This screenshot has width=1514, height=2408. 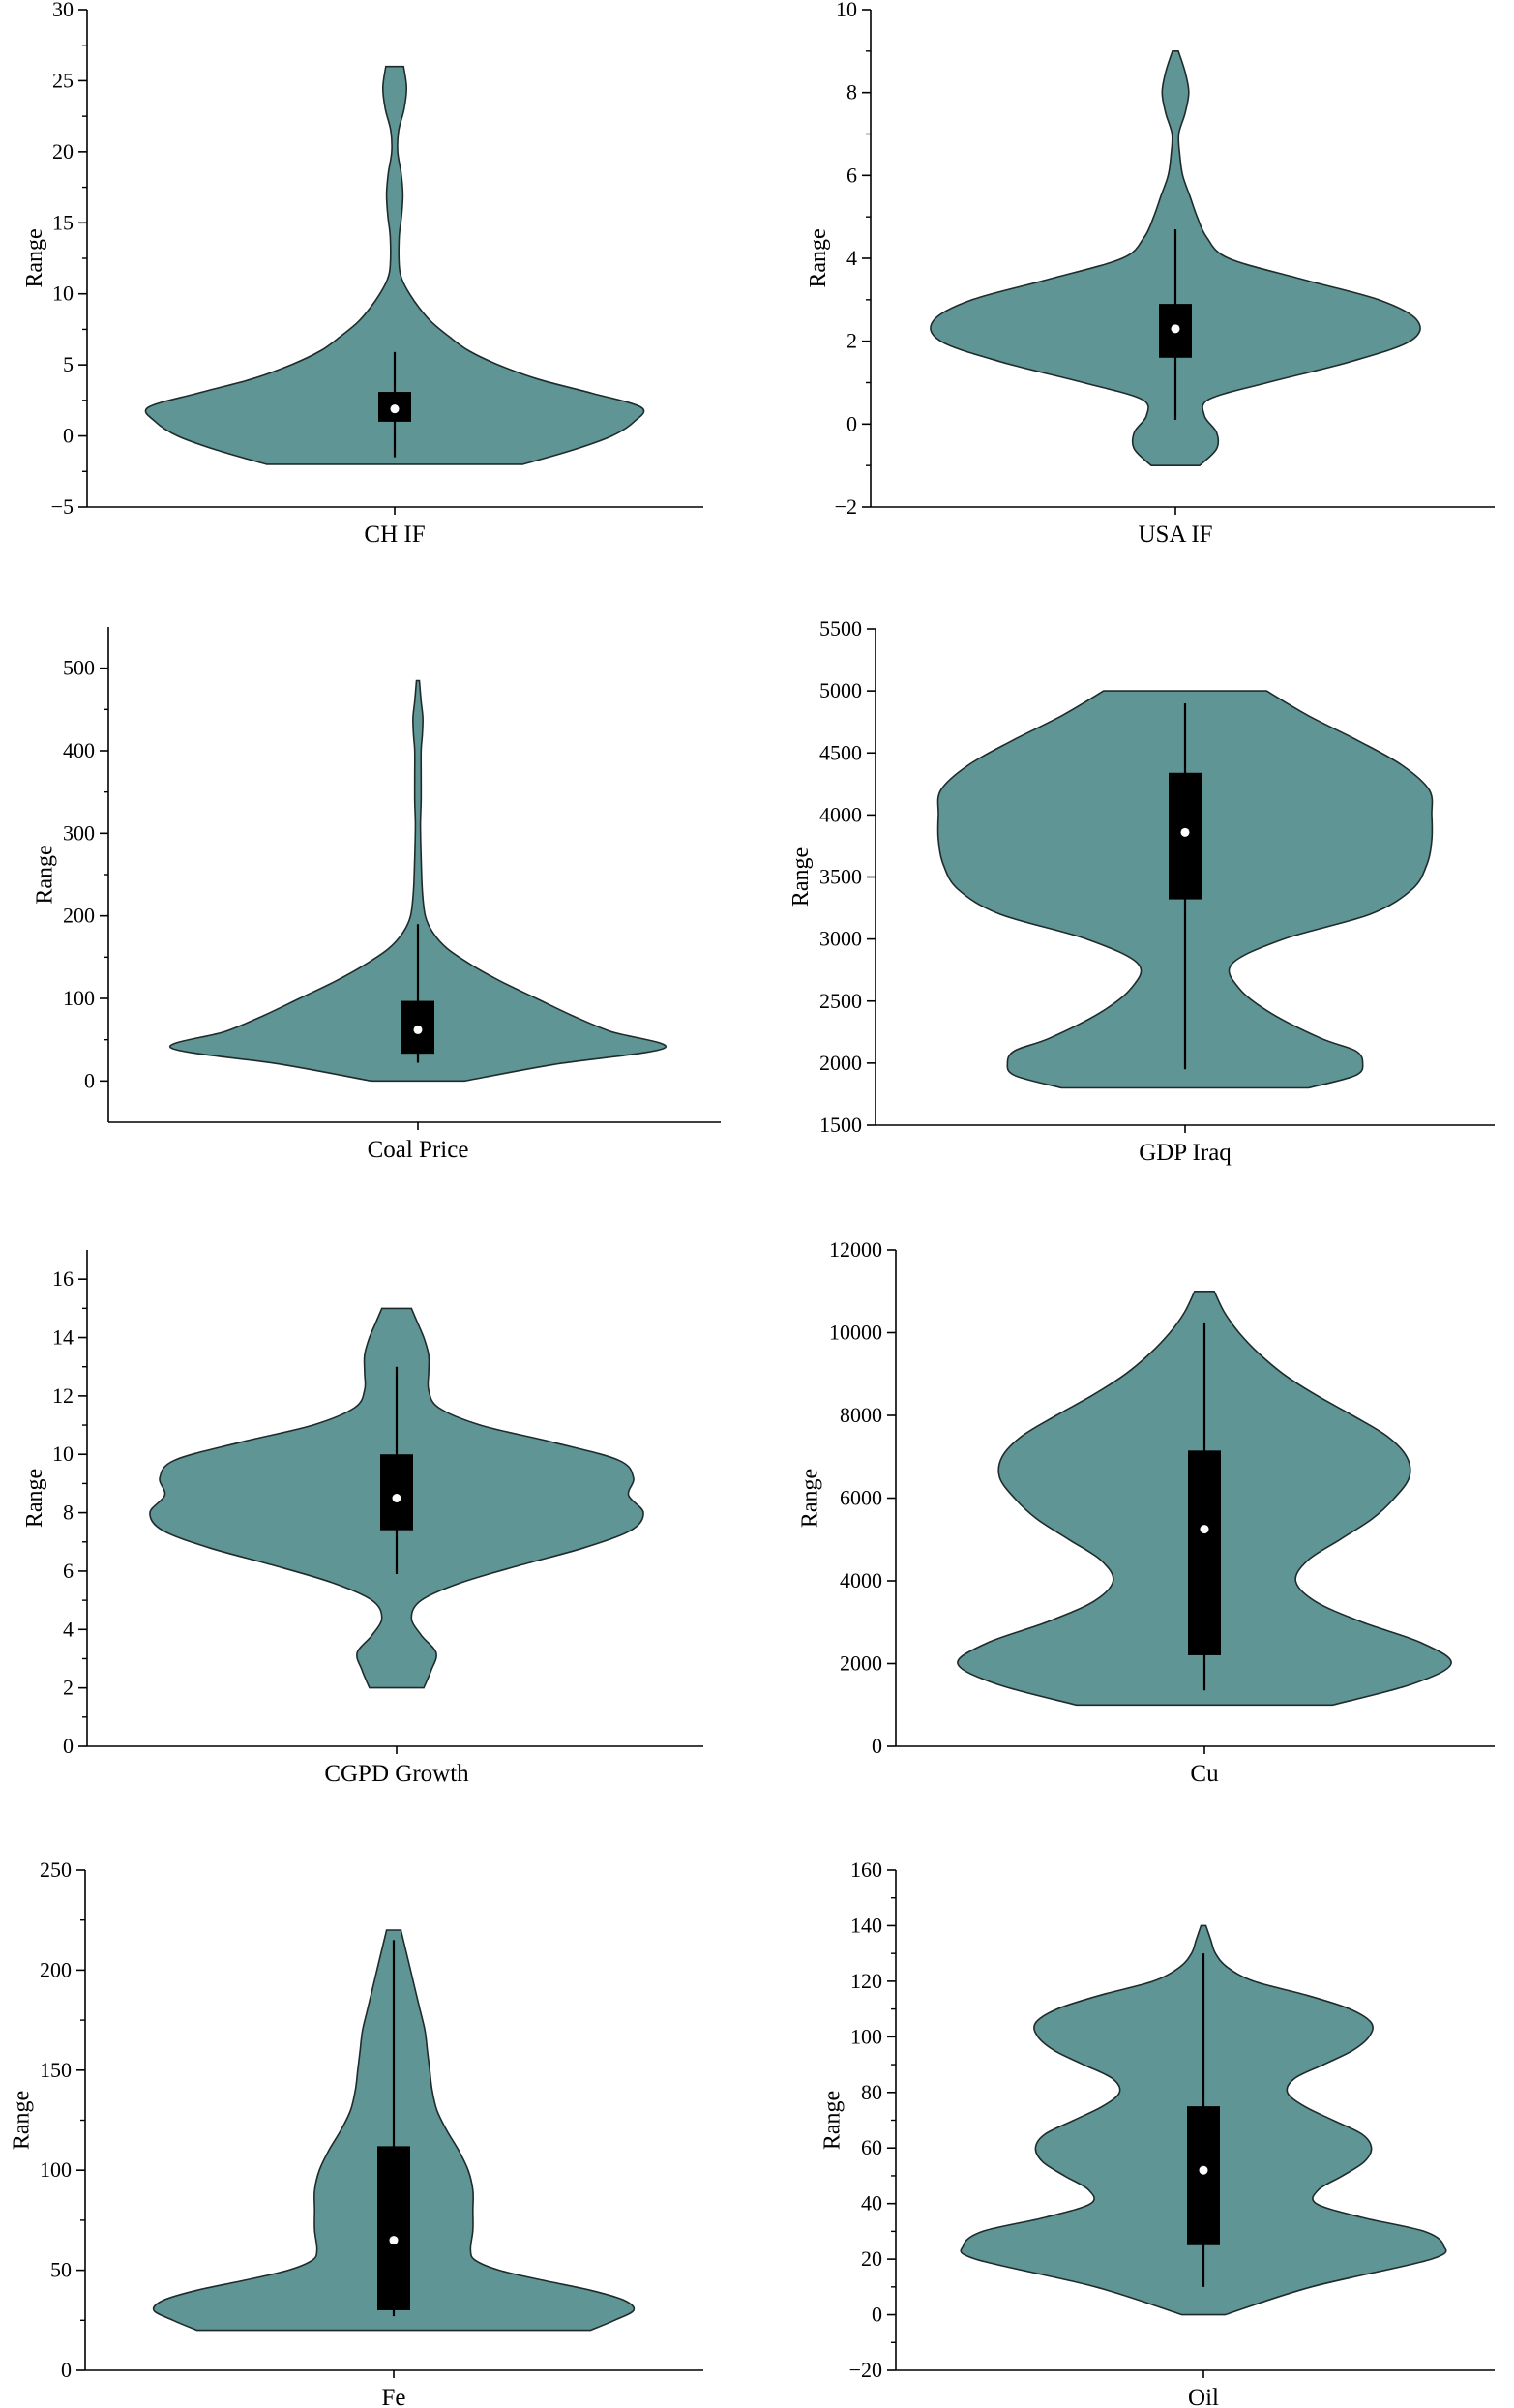 I want to click on y-tick-label: 5500, so click(x=840, y=628).